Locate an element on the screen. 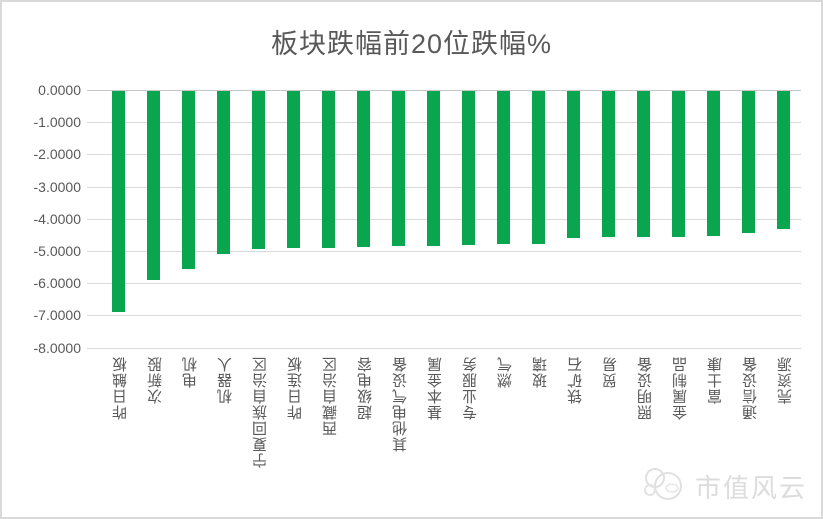 This screenshot has width=823, height=519. x-axis-label: 贸易 is located at coordinates (610, 372).